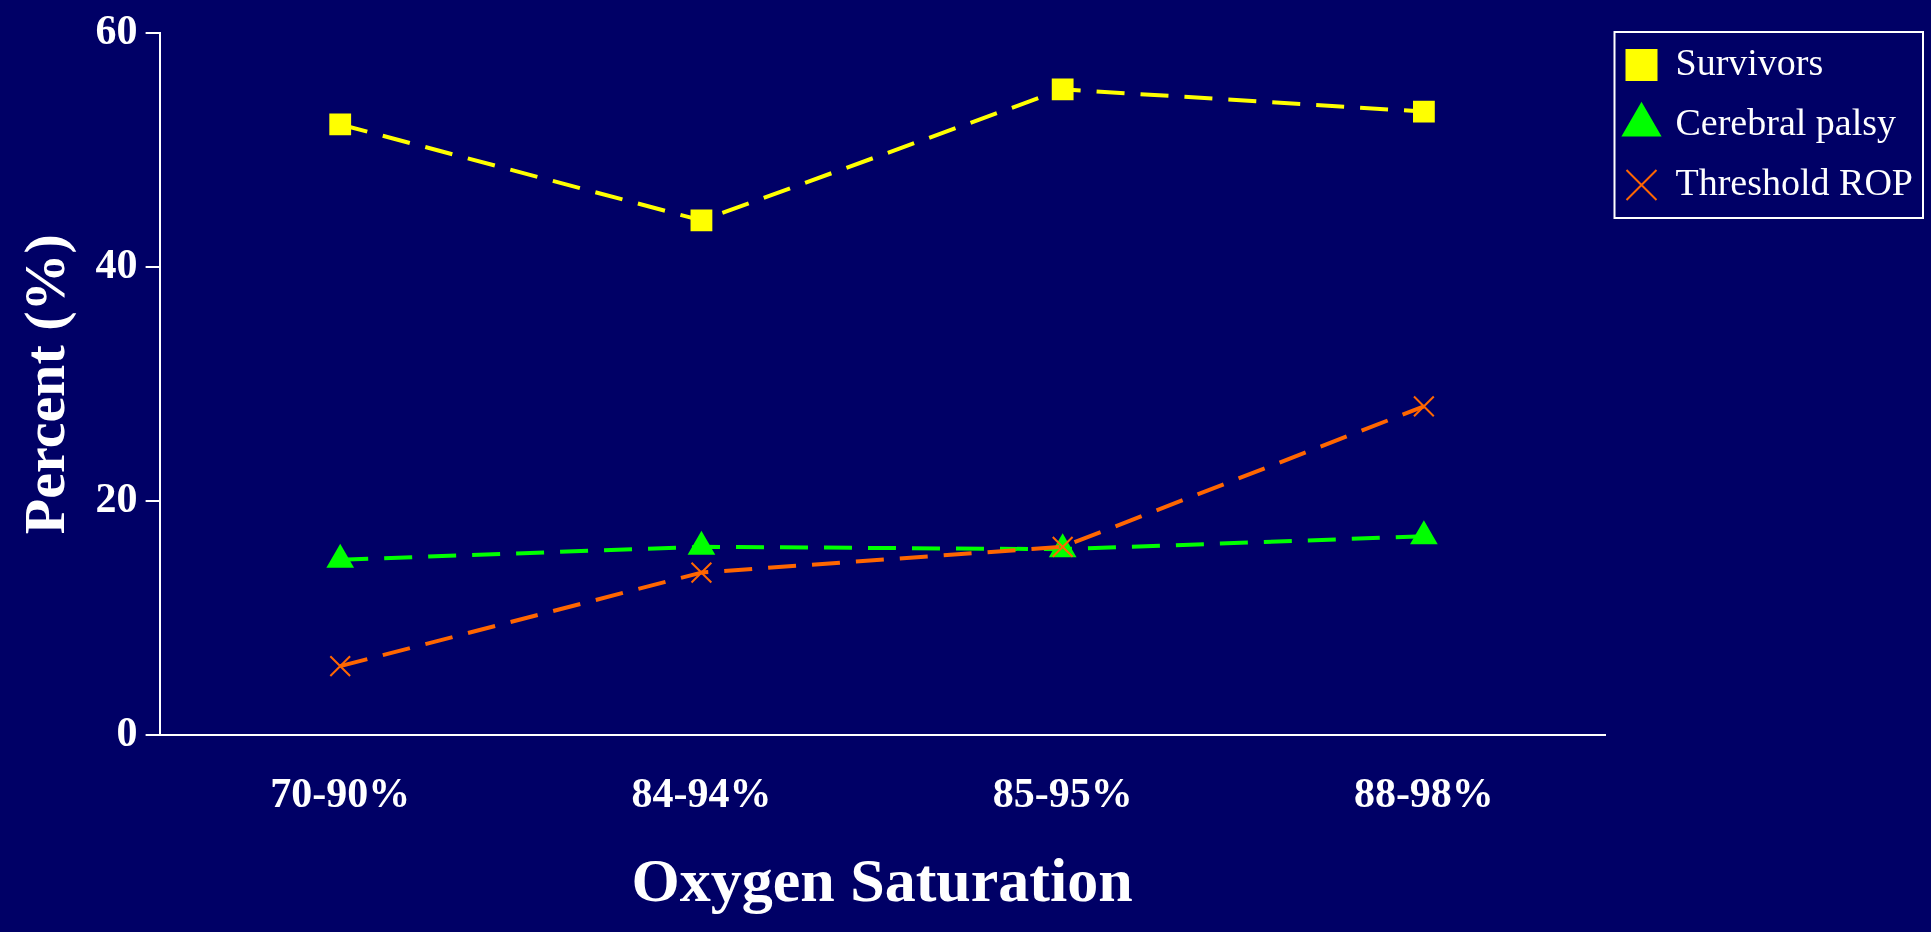 The image size is (1931, 932). Describe the element at coordinates (116, 498) in the screenshot. I see `y-tick-label: 20` at that location.